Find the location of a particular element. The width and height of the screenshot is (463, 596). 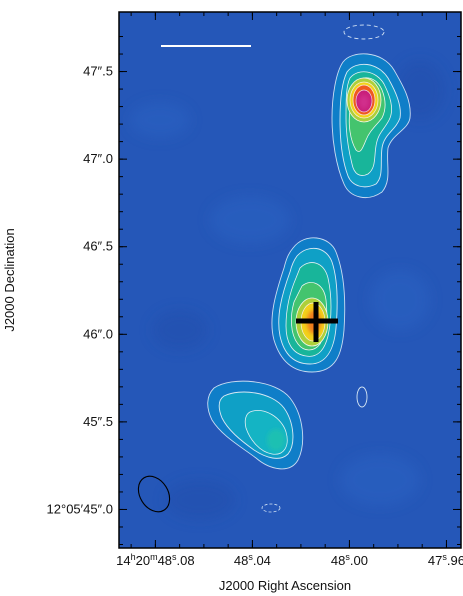

x-axis-title: J2000 Right Ascension is located at coordinates (285, 585).